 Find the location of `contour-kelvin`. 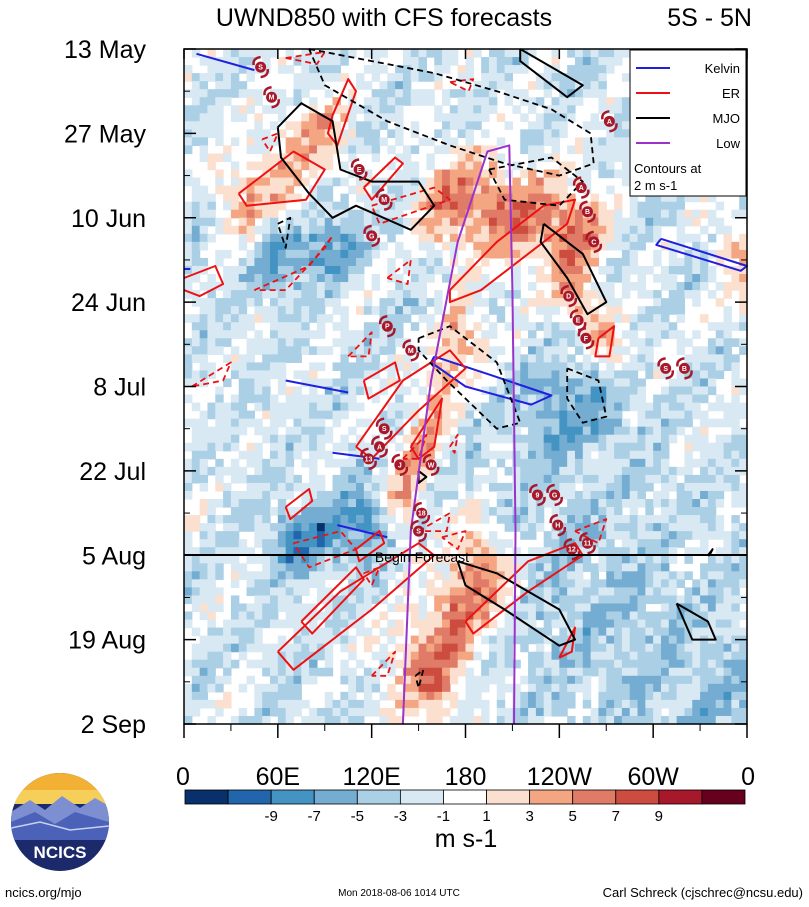

contour-kelvin is located at coordinates (701, 254).